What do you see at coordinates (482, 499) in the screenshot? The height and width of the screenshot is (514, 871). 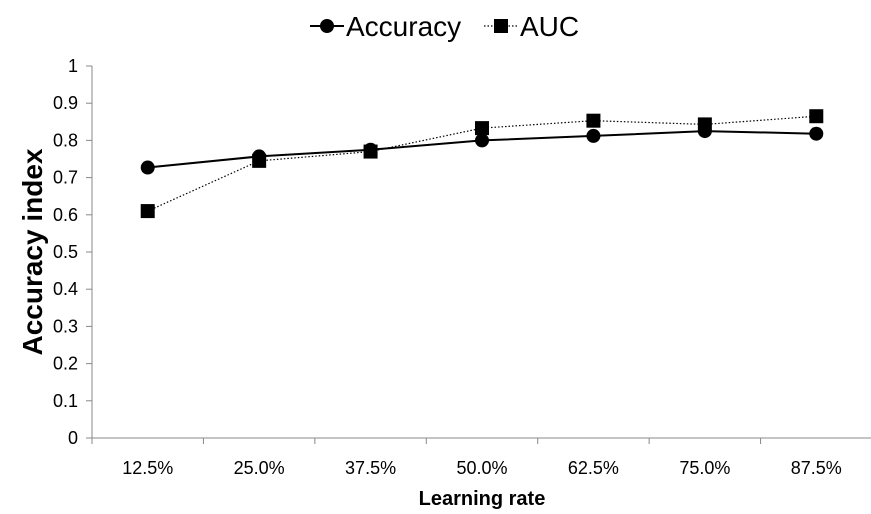 I see `x-axis-title: Learning rate` at bounding box center [482, 499].